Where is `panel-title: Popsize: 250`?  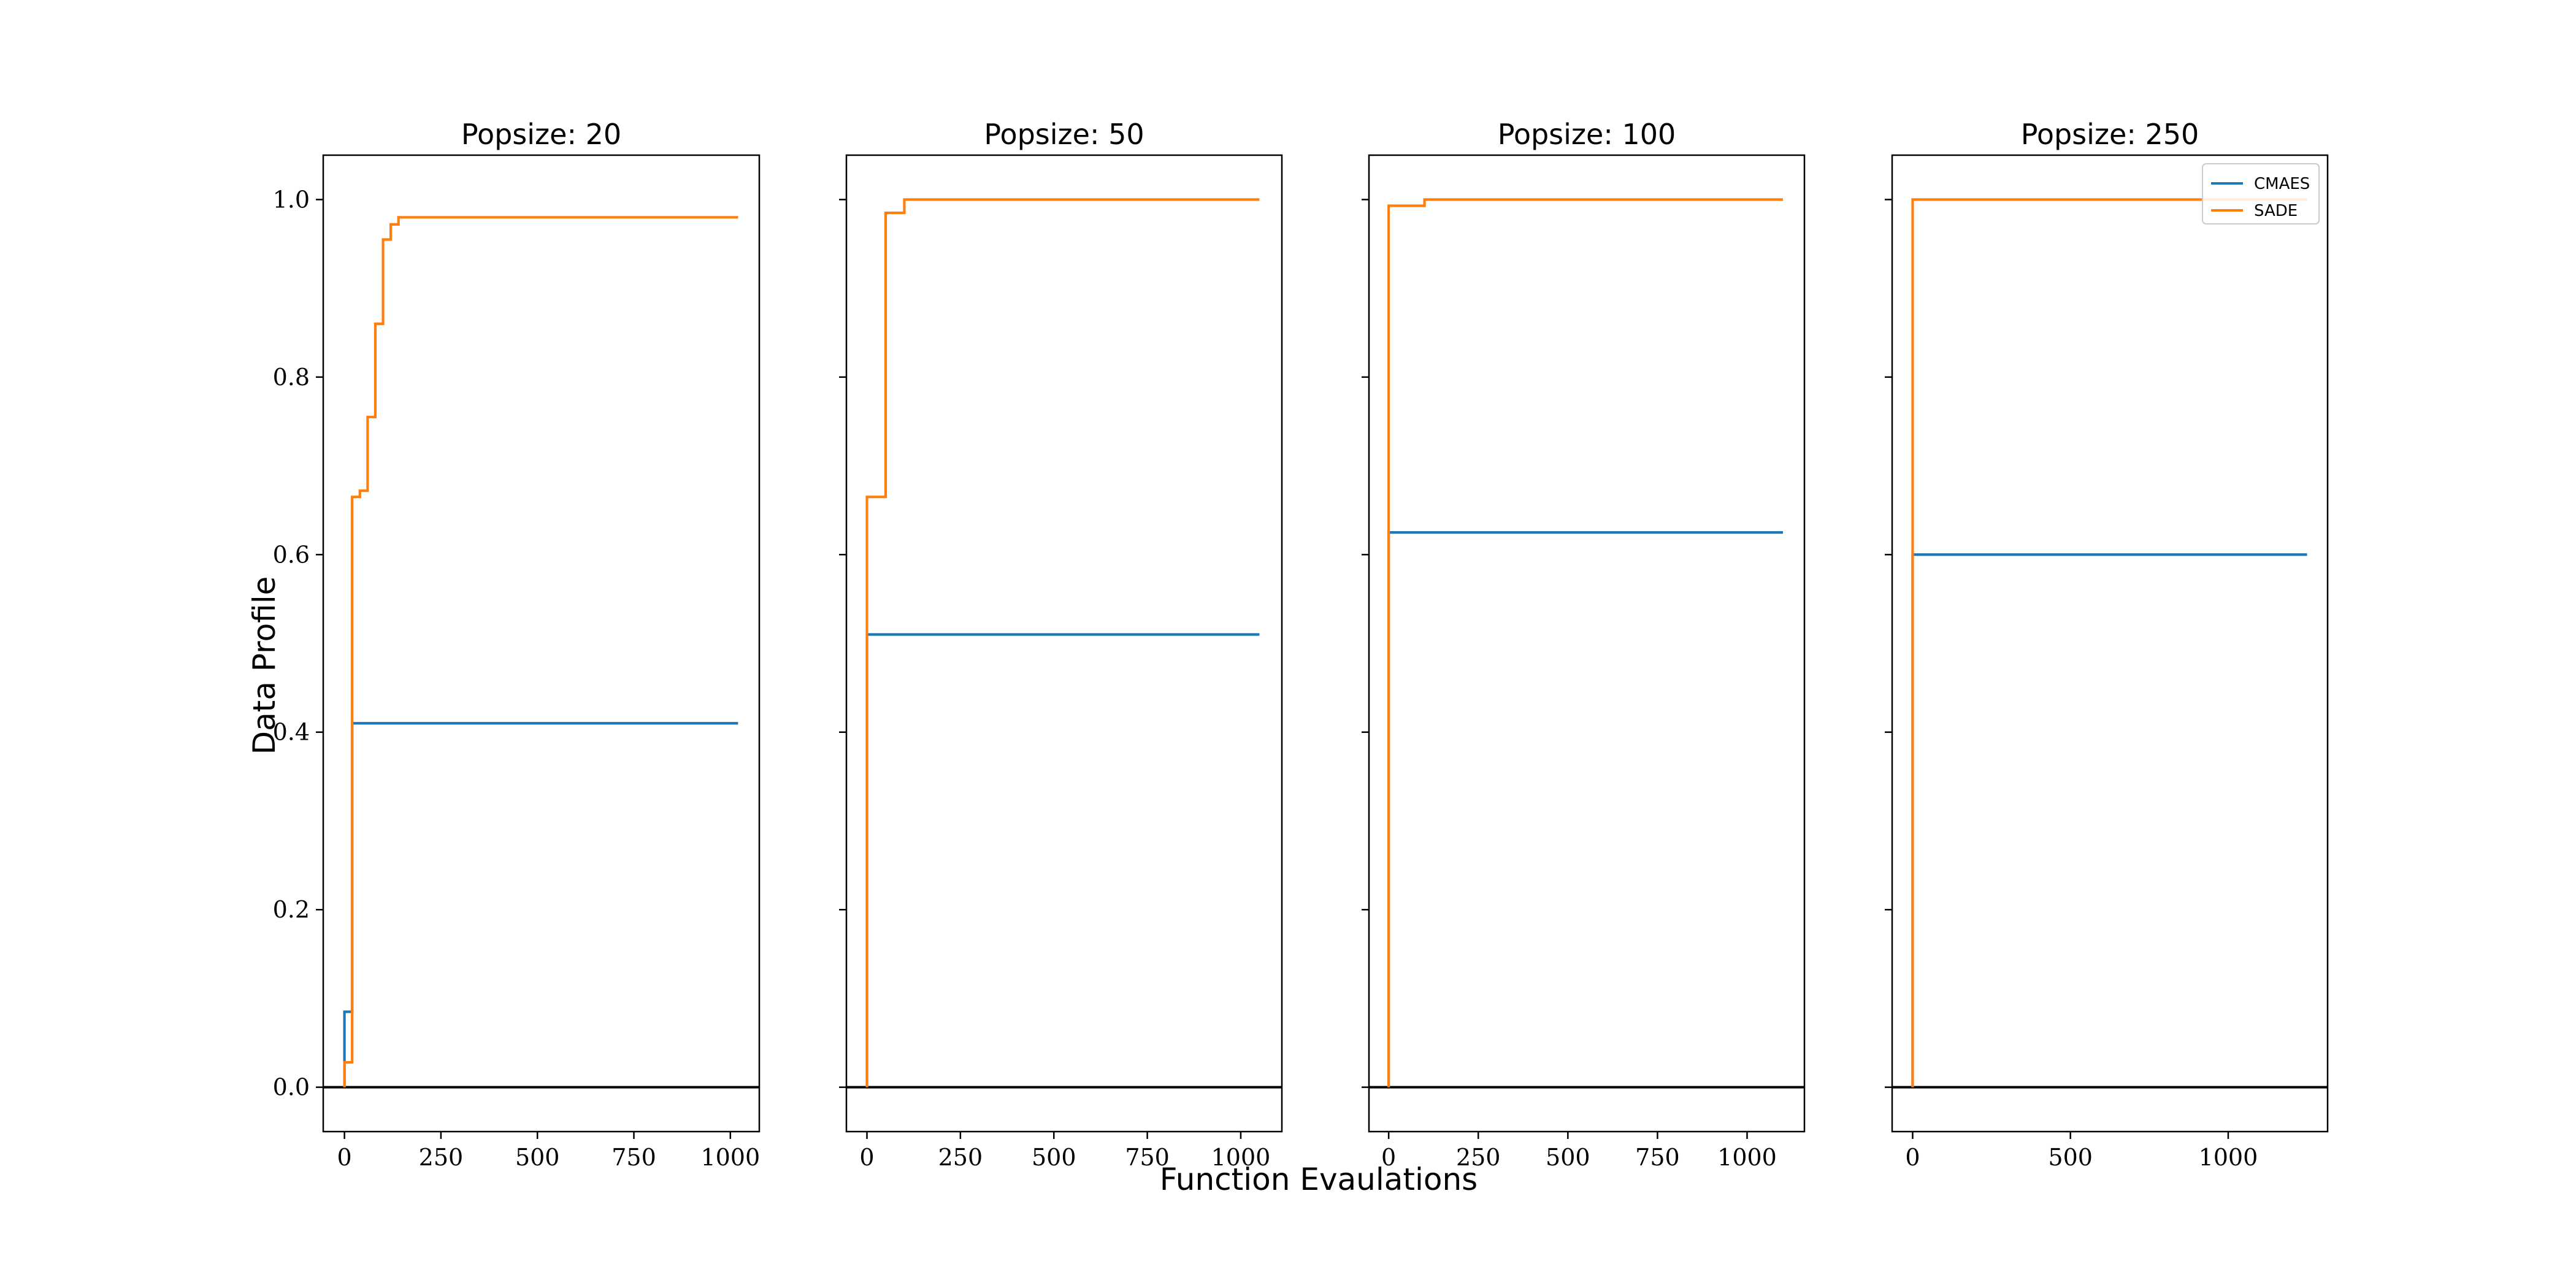 panel-title: Popsize: 250 is located at coordinates (2110, 134).